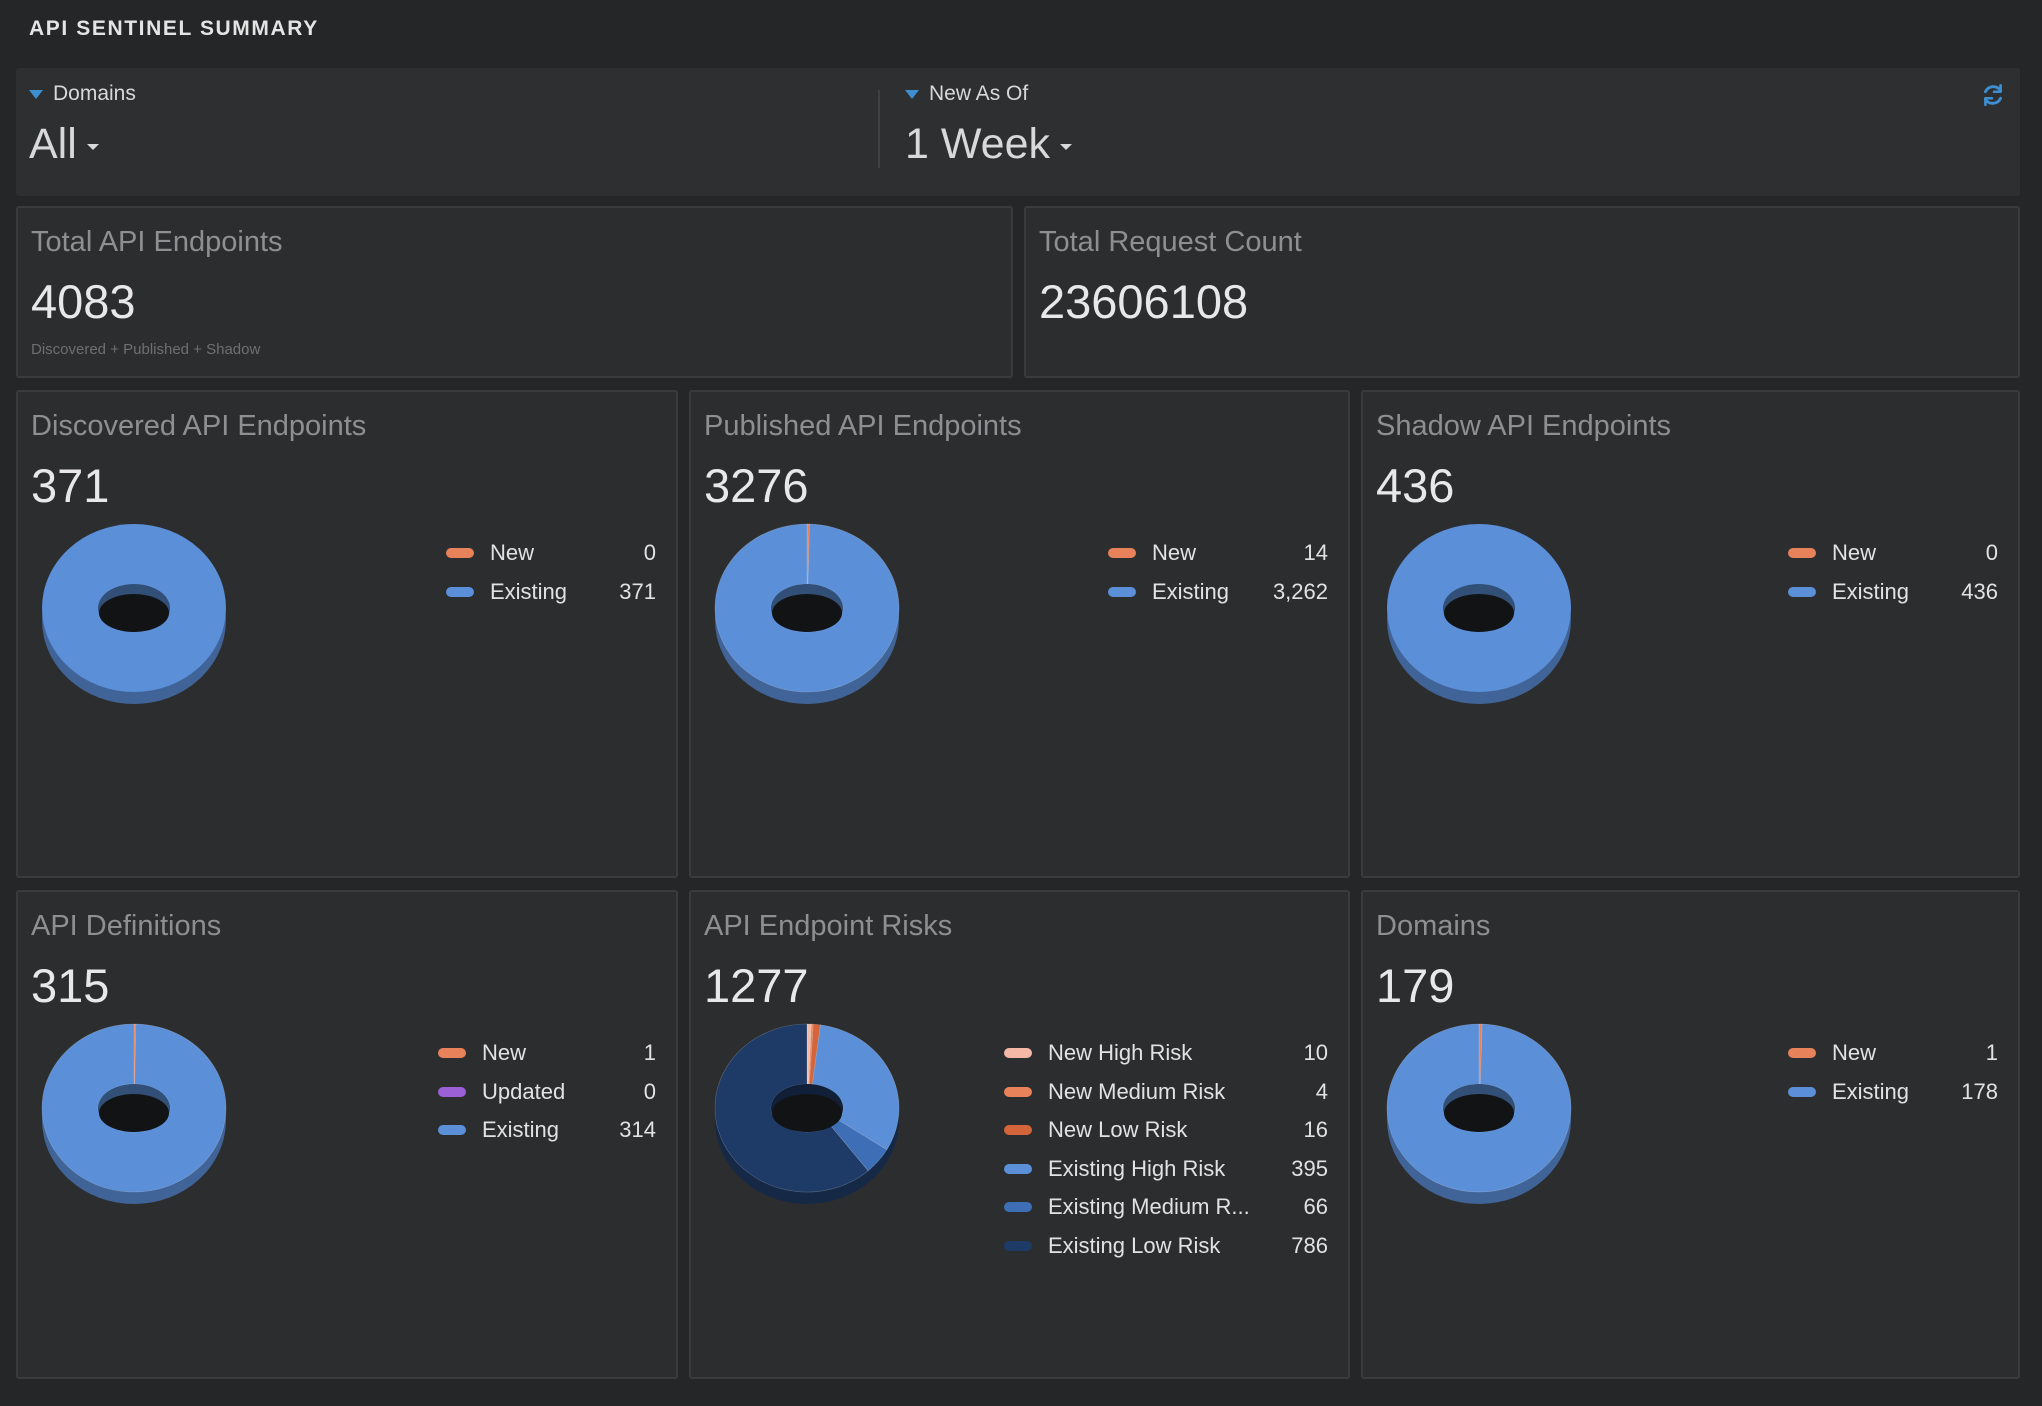 The height and width of the screenshot is (1406, 2042). What do you see at coordinates (1979, 1091) in the screenshot?
I see `legend-value: 178` at bounding box center [1979, 1091].